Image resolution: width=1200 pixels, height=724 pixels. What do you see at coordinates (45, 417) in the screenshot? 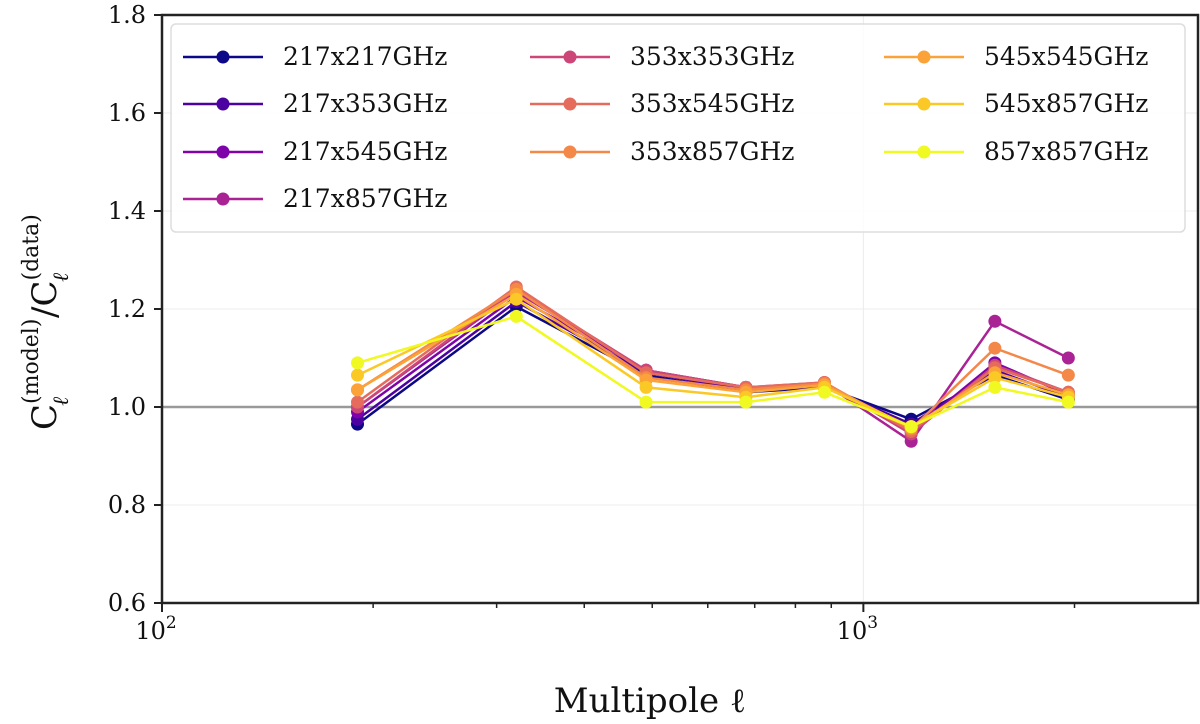
I see `y-title-base-model: C` at bounding box center [45, 417].